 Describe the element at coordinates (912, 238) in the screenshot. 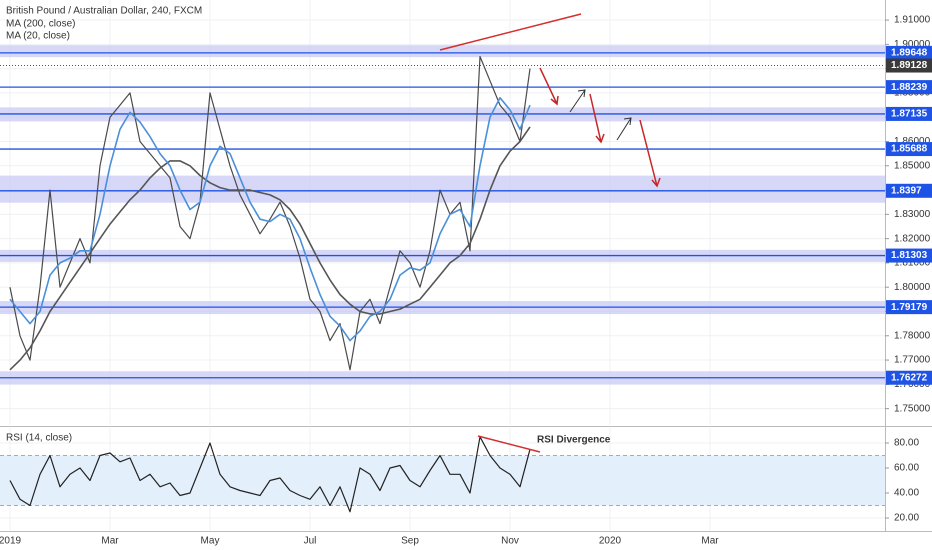

I see `y-tick-label: 1.82000` at that location.